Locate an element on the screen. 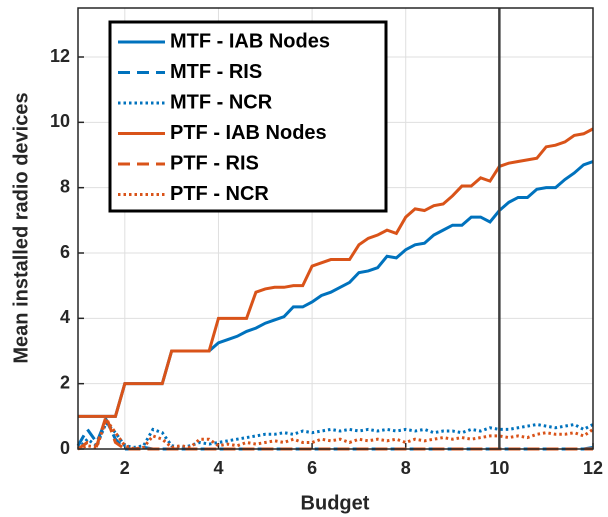 The height and width of the screenshot is (517, 608). x-tick-label: 12 is located at coordinates (593, 468).